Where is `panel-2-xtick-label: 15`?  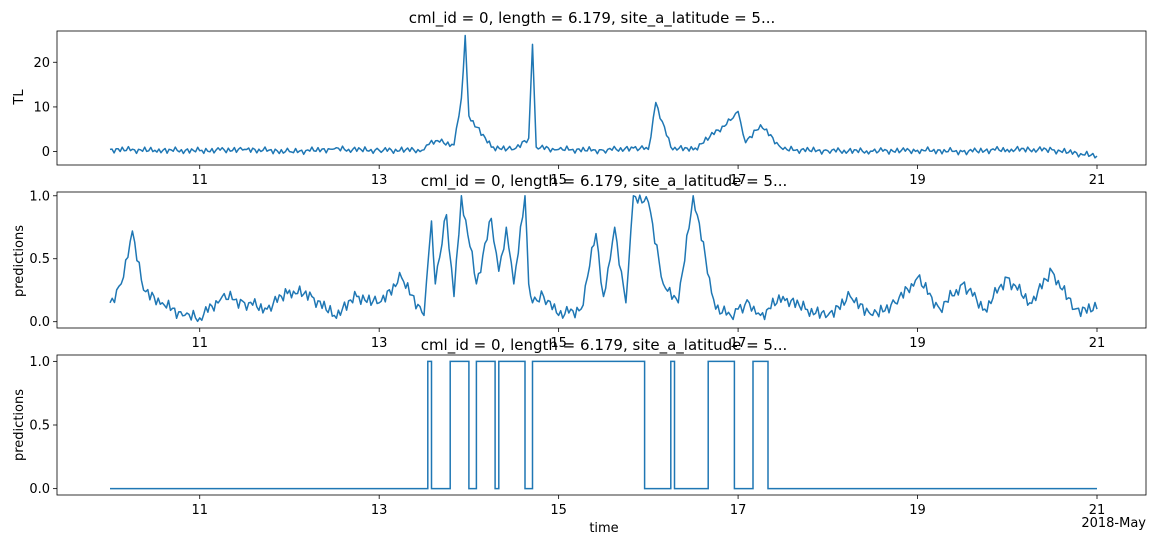 panel-2-xtick-label: 15 is located at coordinates (558, 343).